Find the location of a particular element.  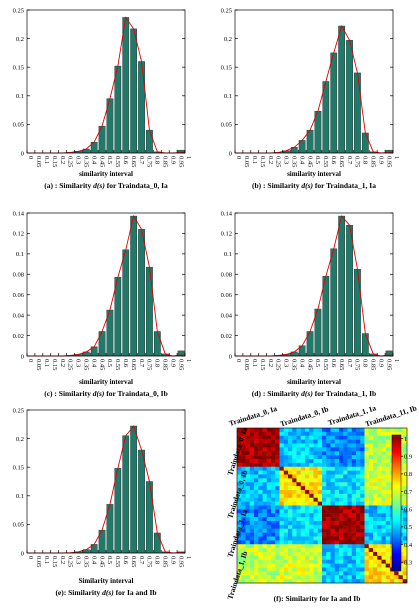

y-tick-label: 0.1 is located at coordinates (228, 254).